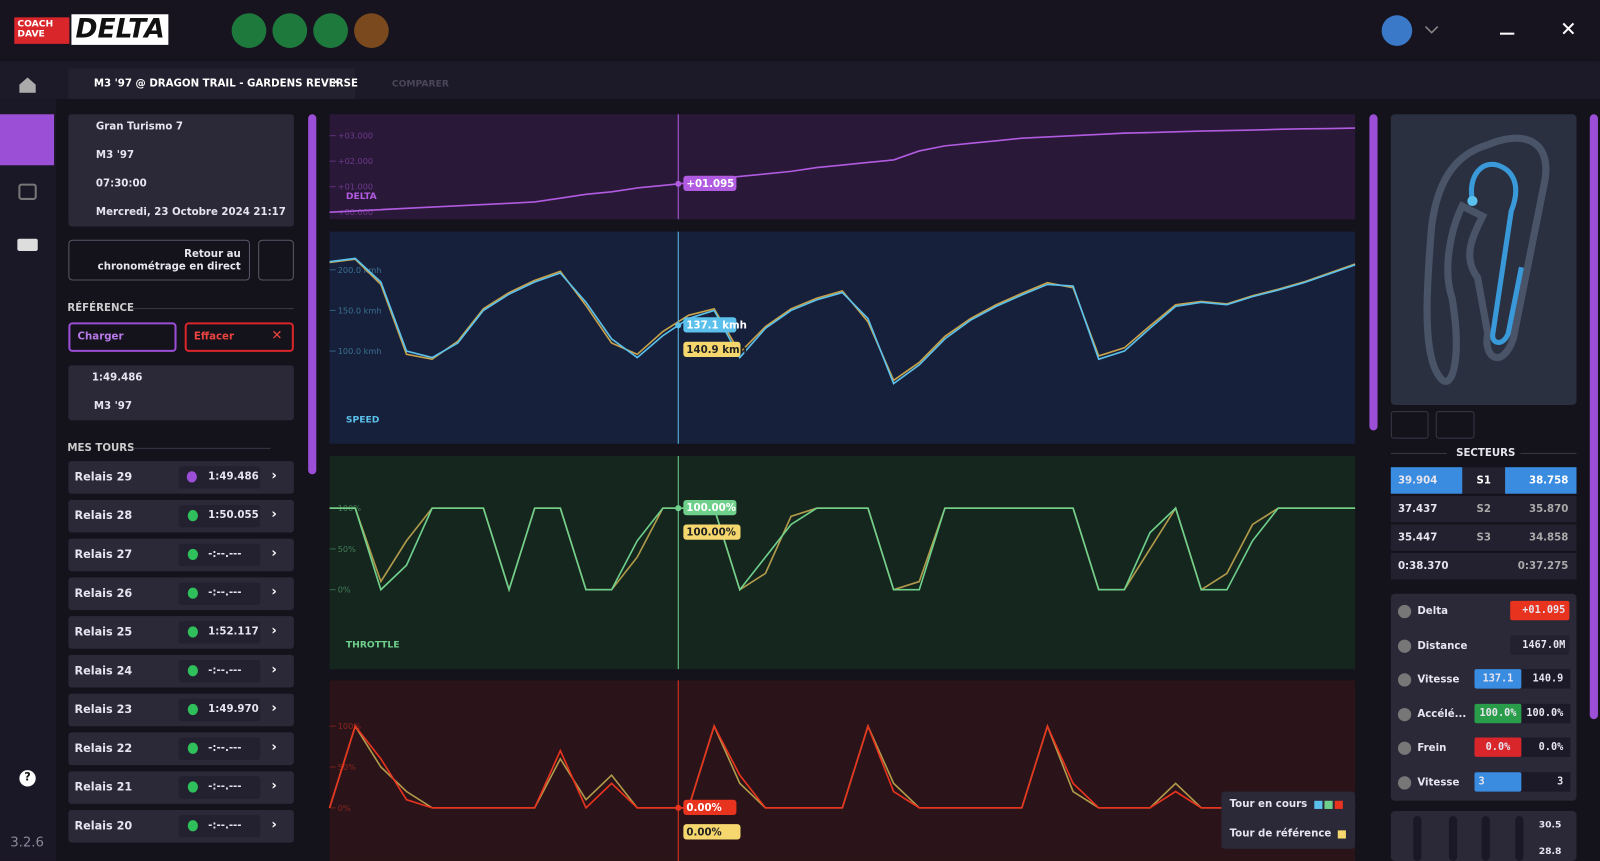 The height and width of the screenshot is (861, 1600). What do you see at coordinates (42, 30) in the screenshot?
I see `logo-badge` at bounding box center [42, 30].